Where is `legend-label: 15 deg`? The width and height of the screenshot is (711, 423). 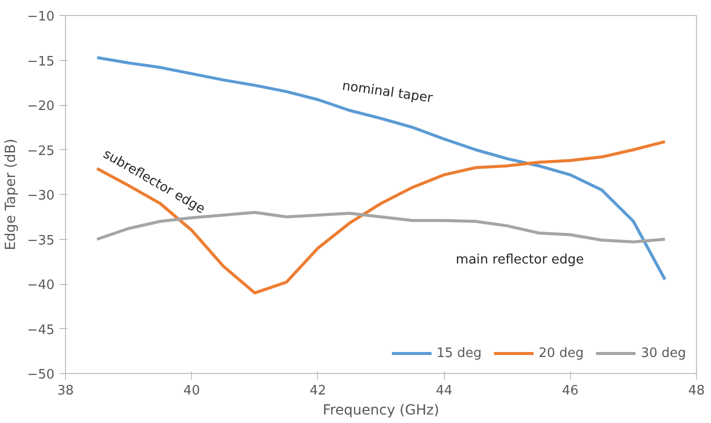
legend-label: 15 deg is located at coordinates (459, 353).